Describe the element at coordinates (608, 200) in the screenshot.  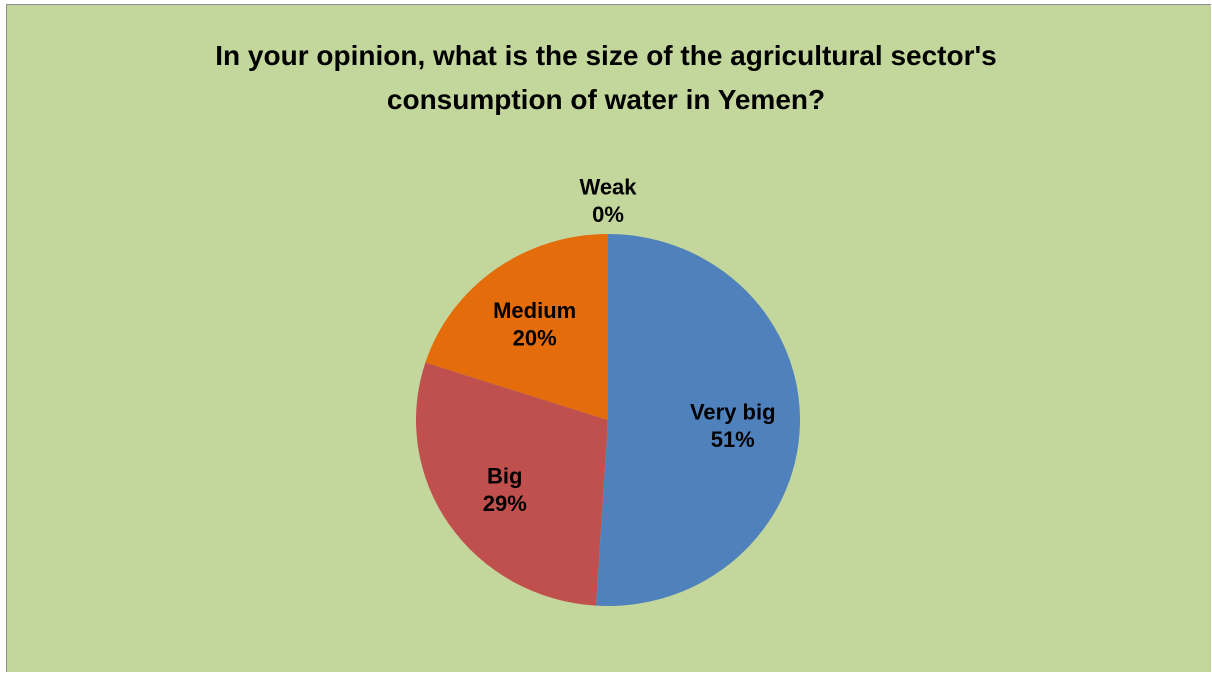
I see `data-label: Weak 0%` at that location.